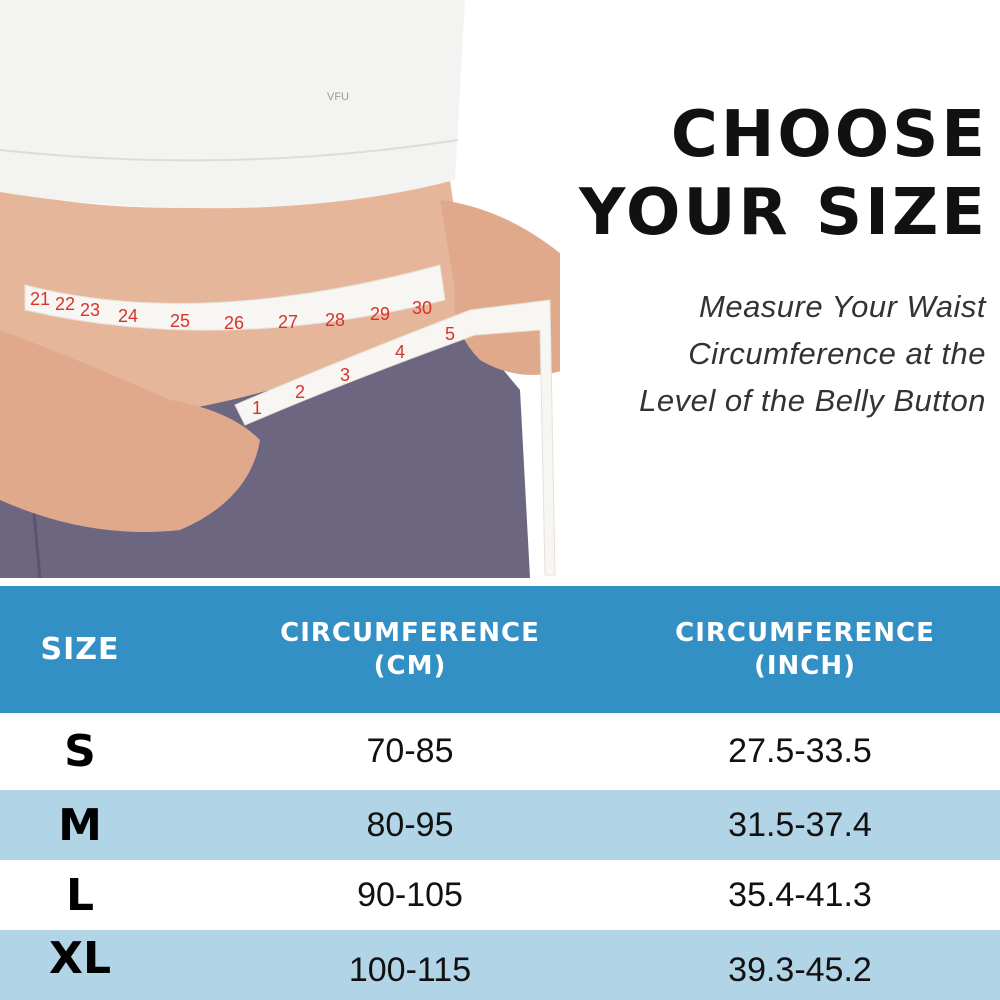 Image resolution: width=1000 pixels, height=1000 pixels. Describe the element at coordinates (80, 825) in the screenshot. I see `size-cell: M` at that location.